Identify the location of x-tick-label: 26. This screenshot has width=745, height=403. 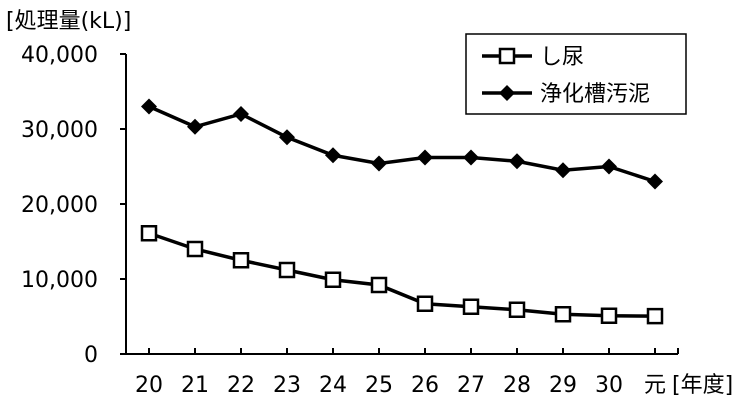
(425, 385).